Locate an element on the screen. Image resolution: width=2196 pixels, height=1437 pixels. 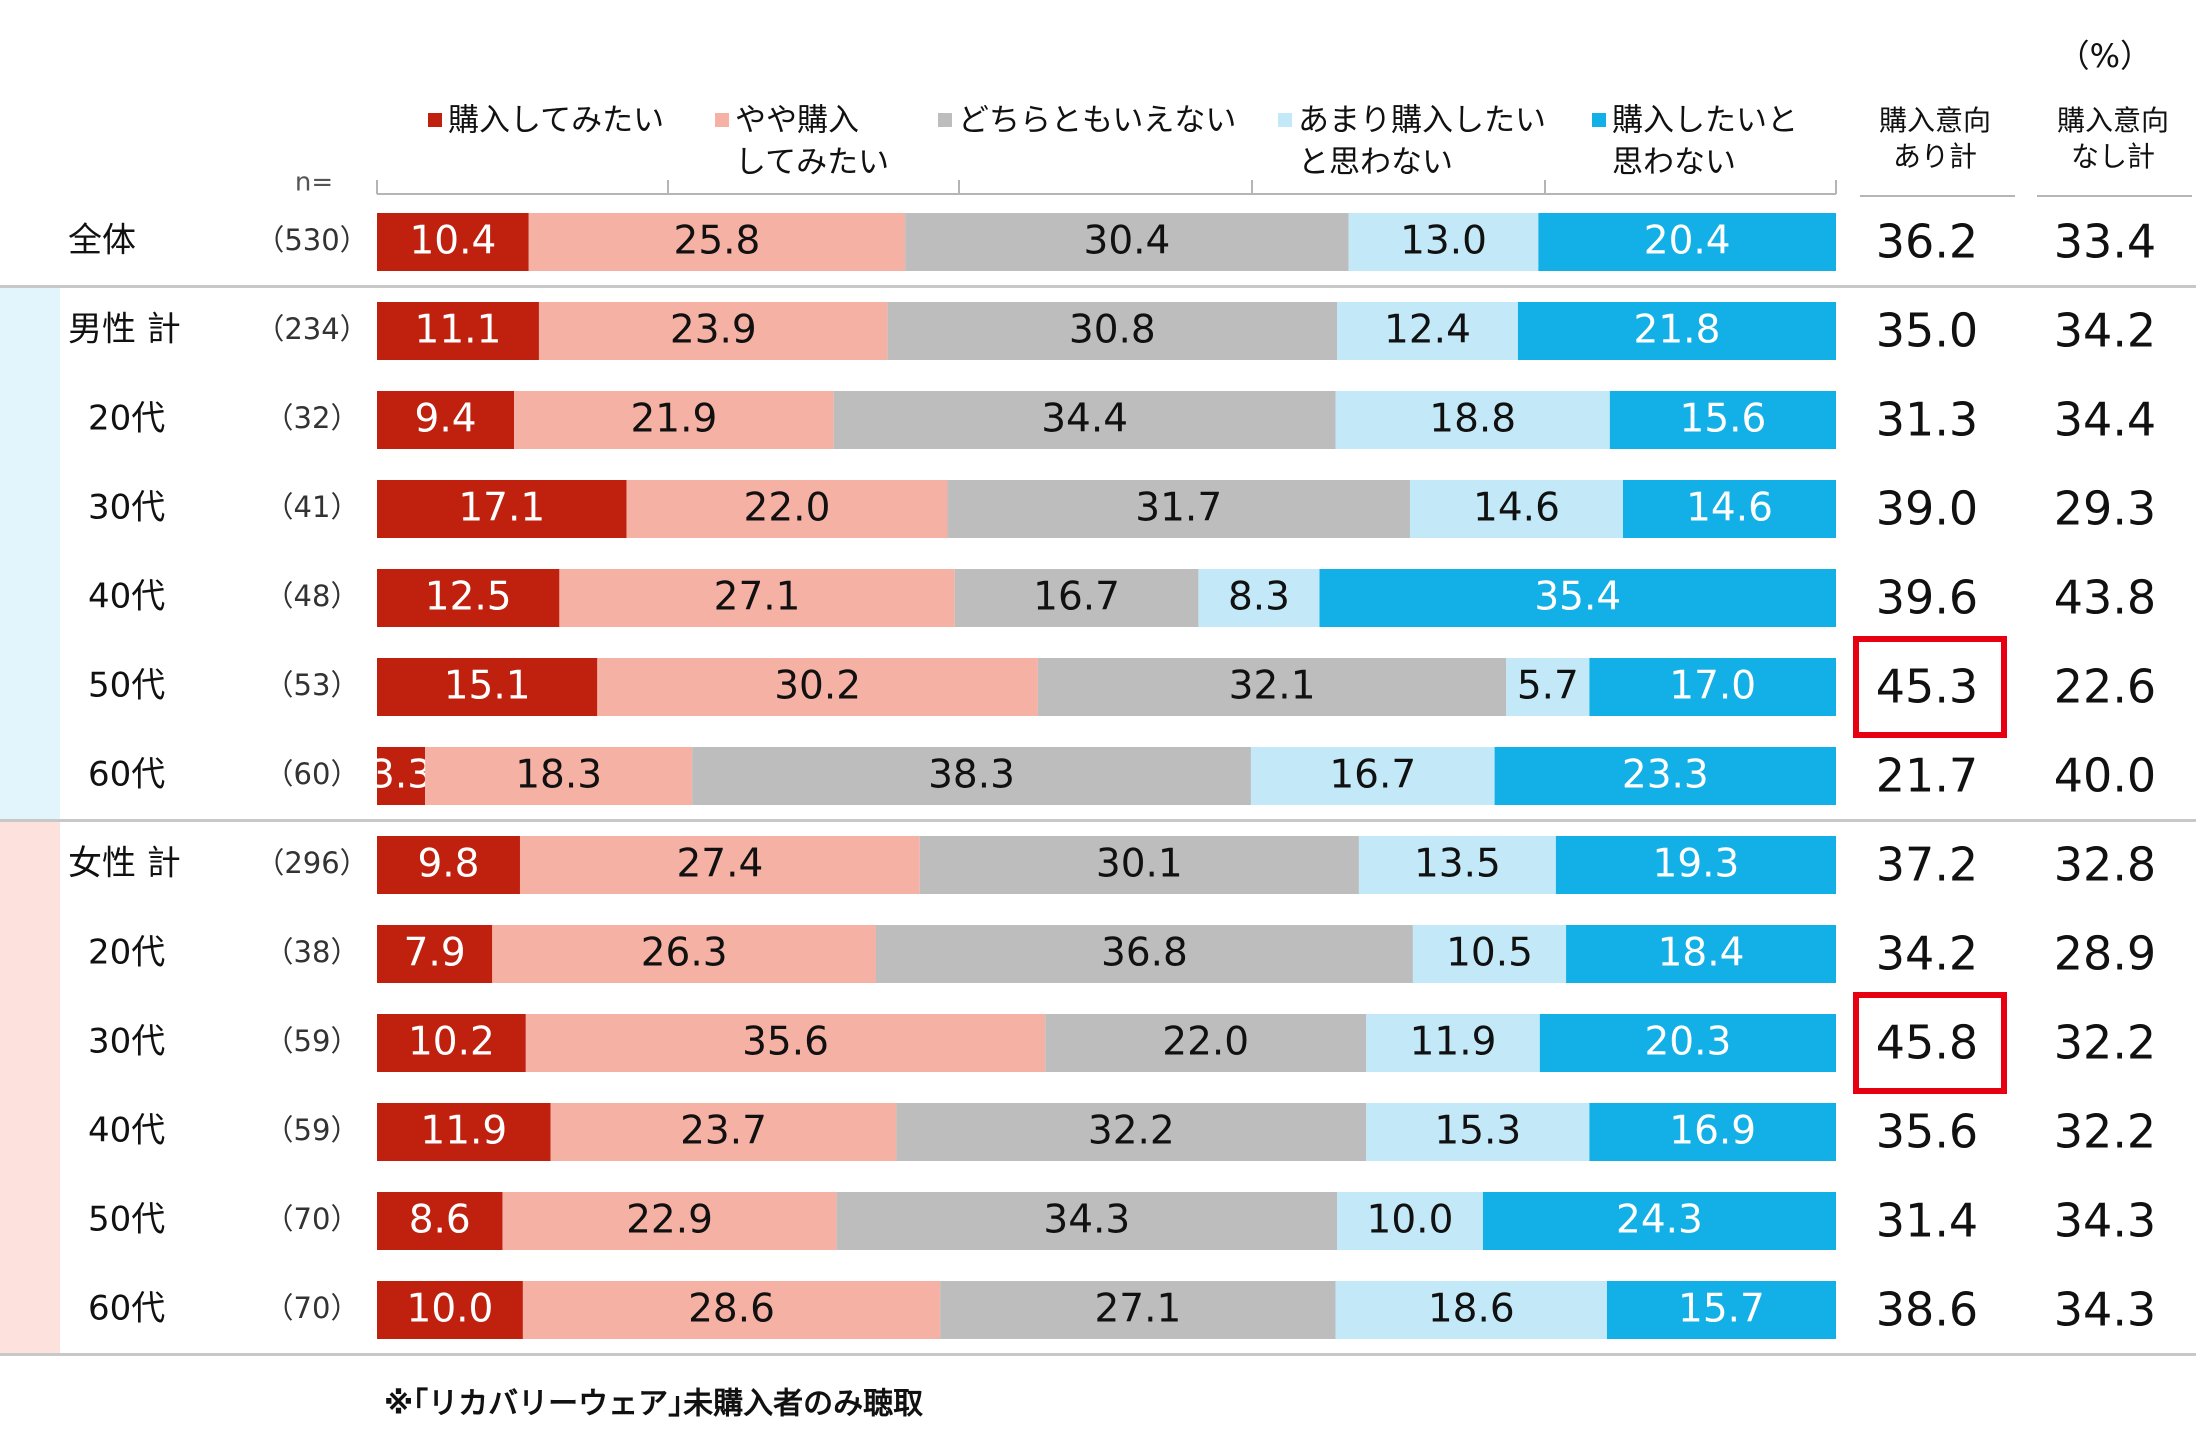
row-label: 全体 is located at coordinates (102, 241).